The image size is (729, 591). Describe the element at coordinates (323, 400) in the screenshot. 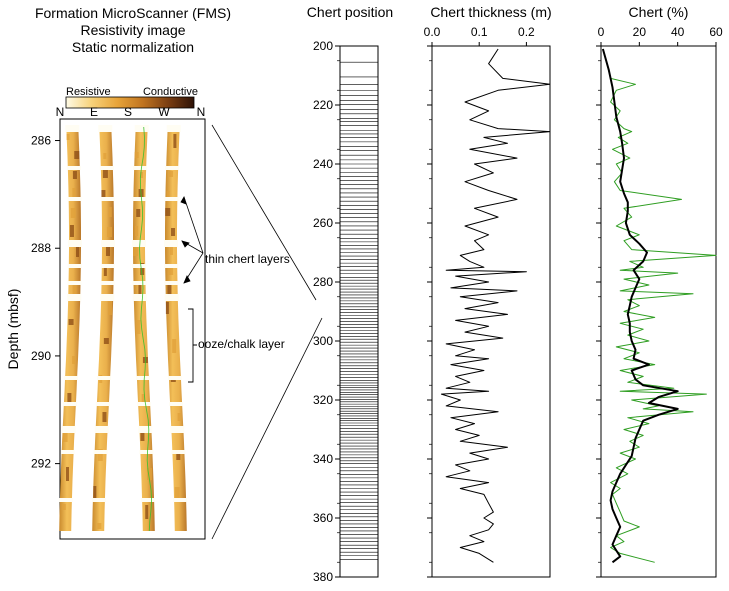

I see `y-tick-label: 320` at that location.